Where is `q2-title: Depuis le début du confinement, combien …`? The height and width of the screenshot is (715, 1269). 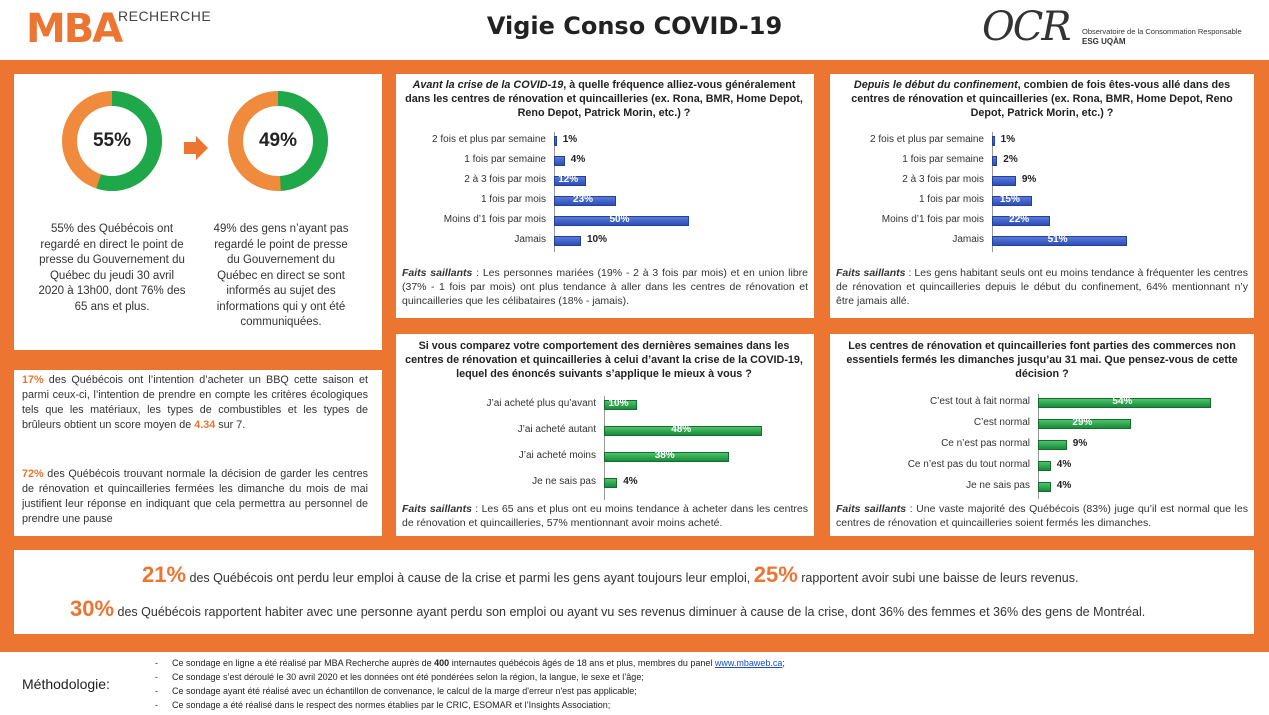
q2-title: Depuis le début du confinement, combien … is located at coordinates (1042, 99).